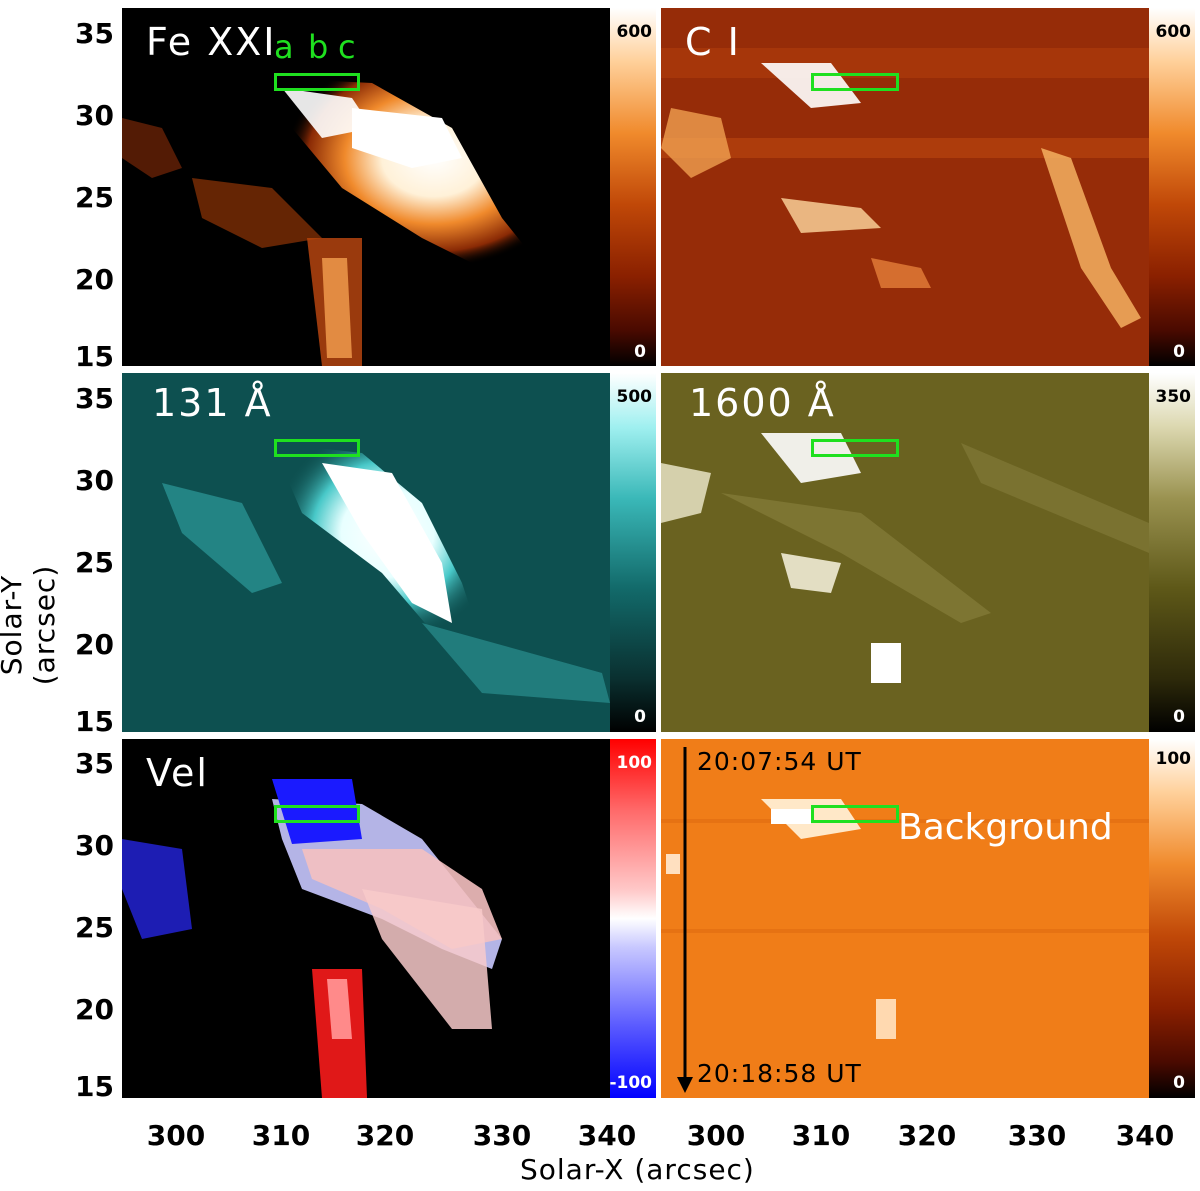 Image resolution: width=1200 pixels, height=1191 pixels. Describe the element at coordinates (1005, 827) in the screenshot. I see `background-label: Background` at that location.